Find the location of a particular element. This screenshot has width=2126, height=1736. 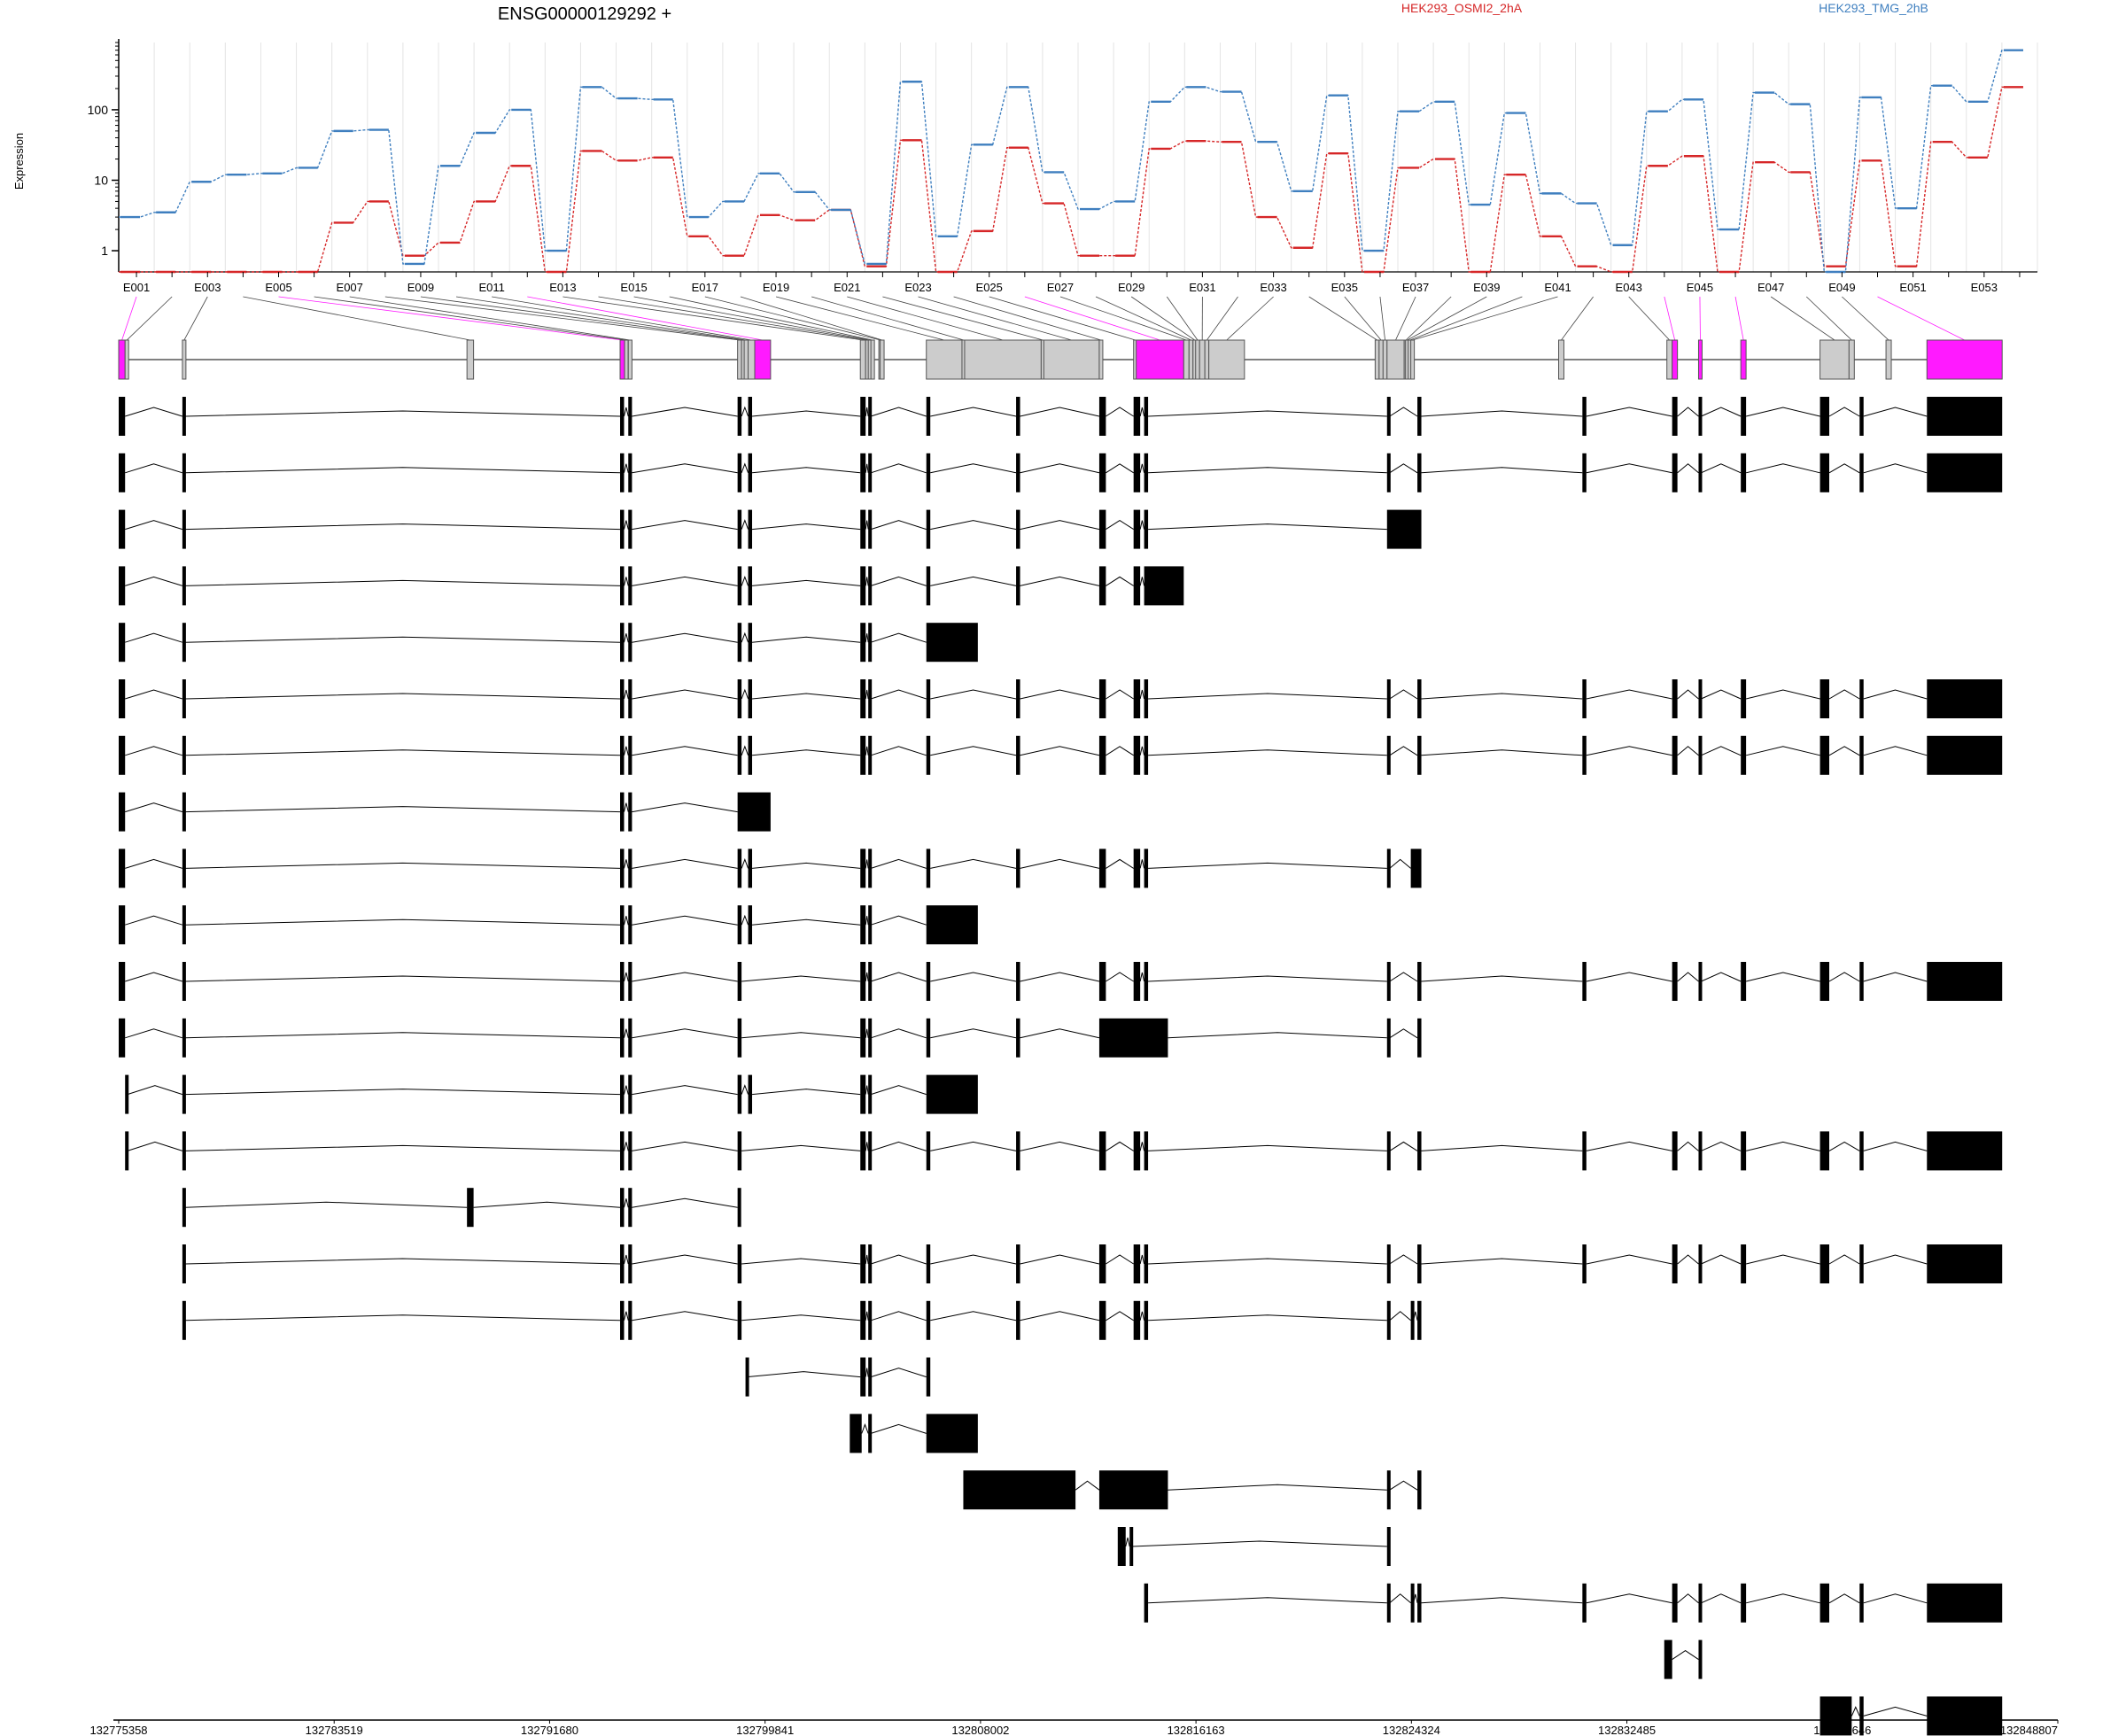

genomic-tick-label: 132832485 is located at coordinates (1627, 1730).